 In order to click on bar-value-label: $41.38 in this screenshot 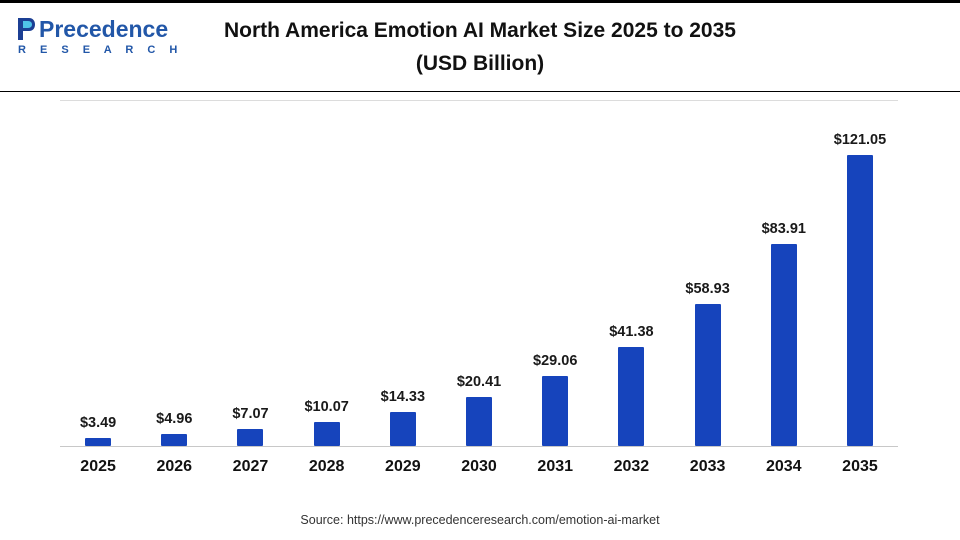, I will do `click(631, 331)`.